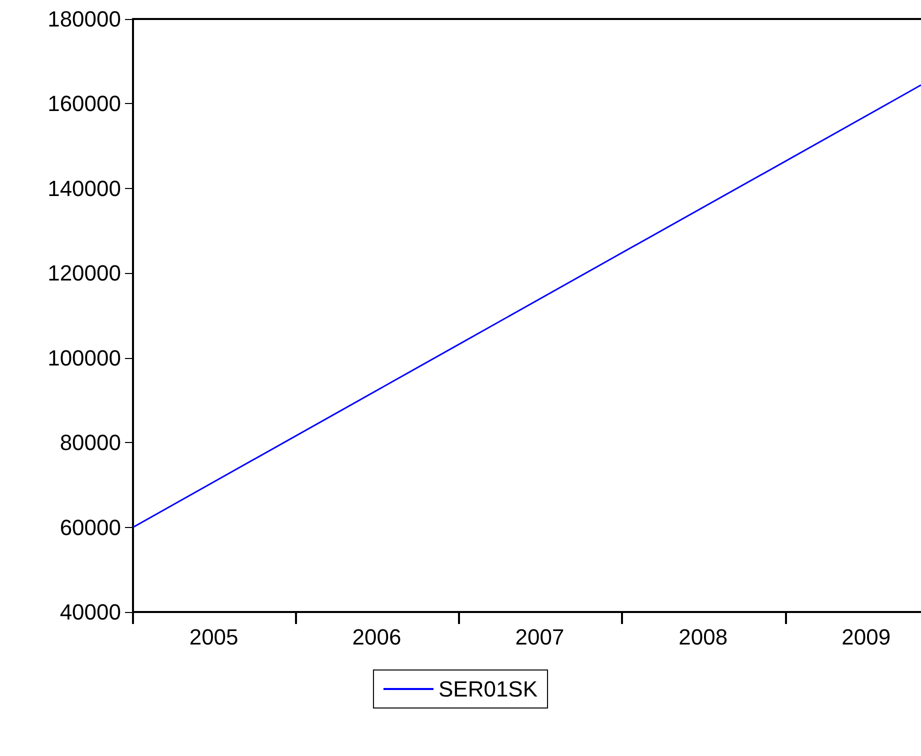 This screenshot has height=756, width=921. Describe the element at coordinates (84, 103) in the screenshot. I see `y-tick-label: 160000` at that location.